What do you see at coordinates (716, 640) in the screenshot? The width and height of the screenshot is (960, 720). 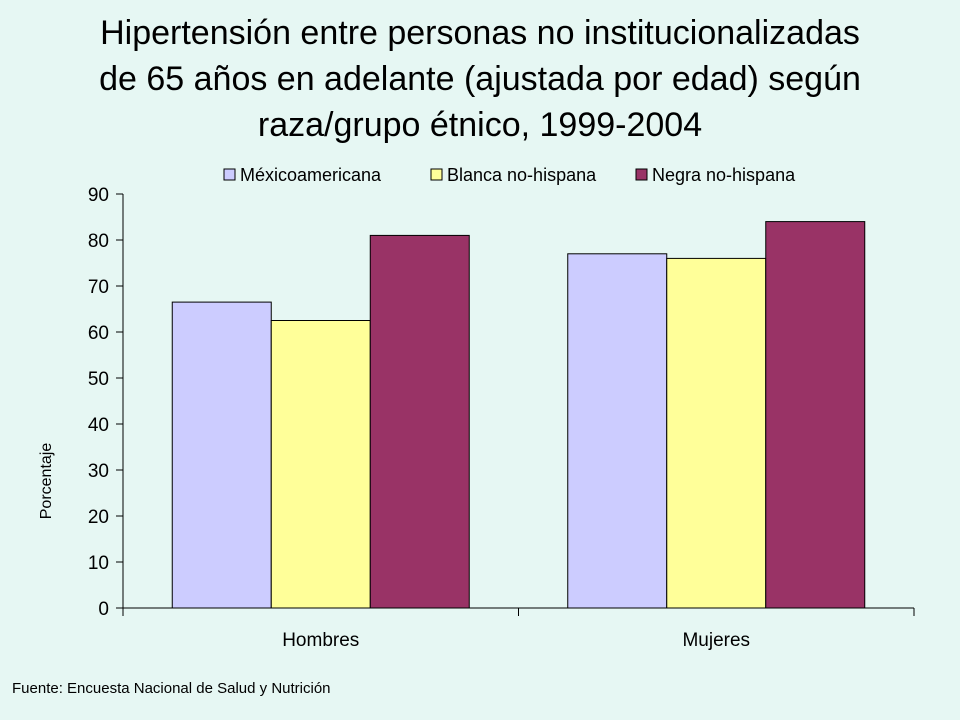 I see `x-tick-label-mujeres: Mujeres` at bounding box center [716, 640].